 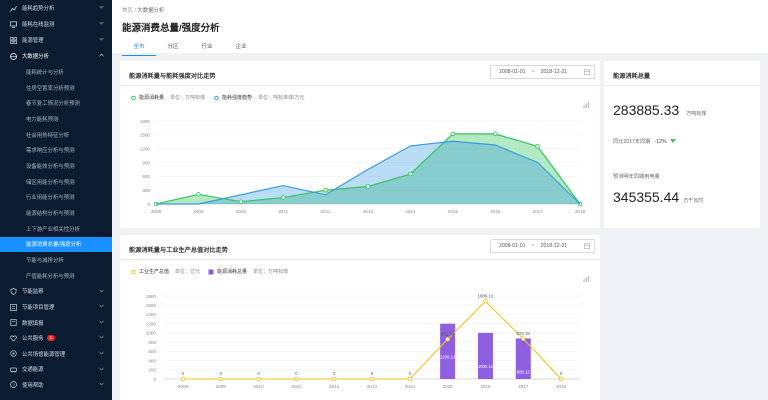 I want to click on forecast-value-number: 345355.44, so click(x=646, y=197).